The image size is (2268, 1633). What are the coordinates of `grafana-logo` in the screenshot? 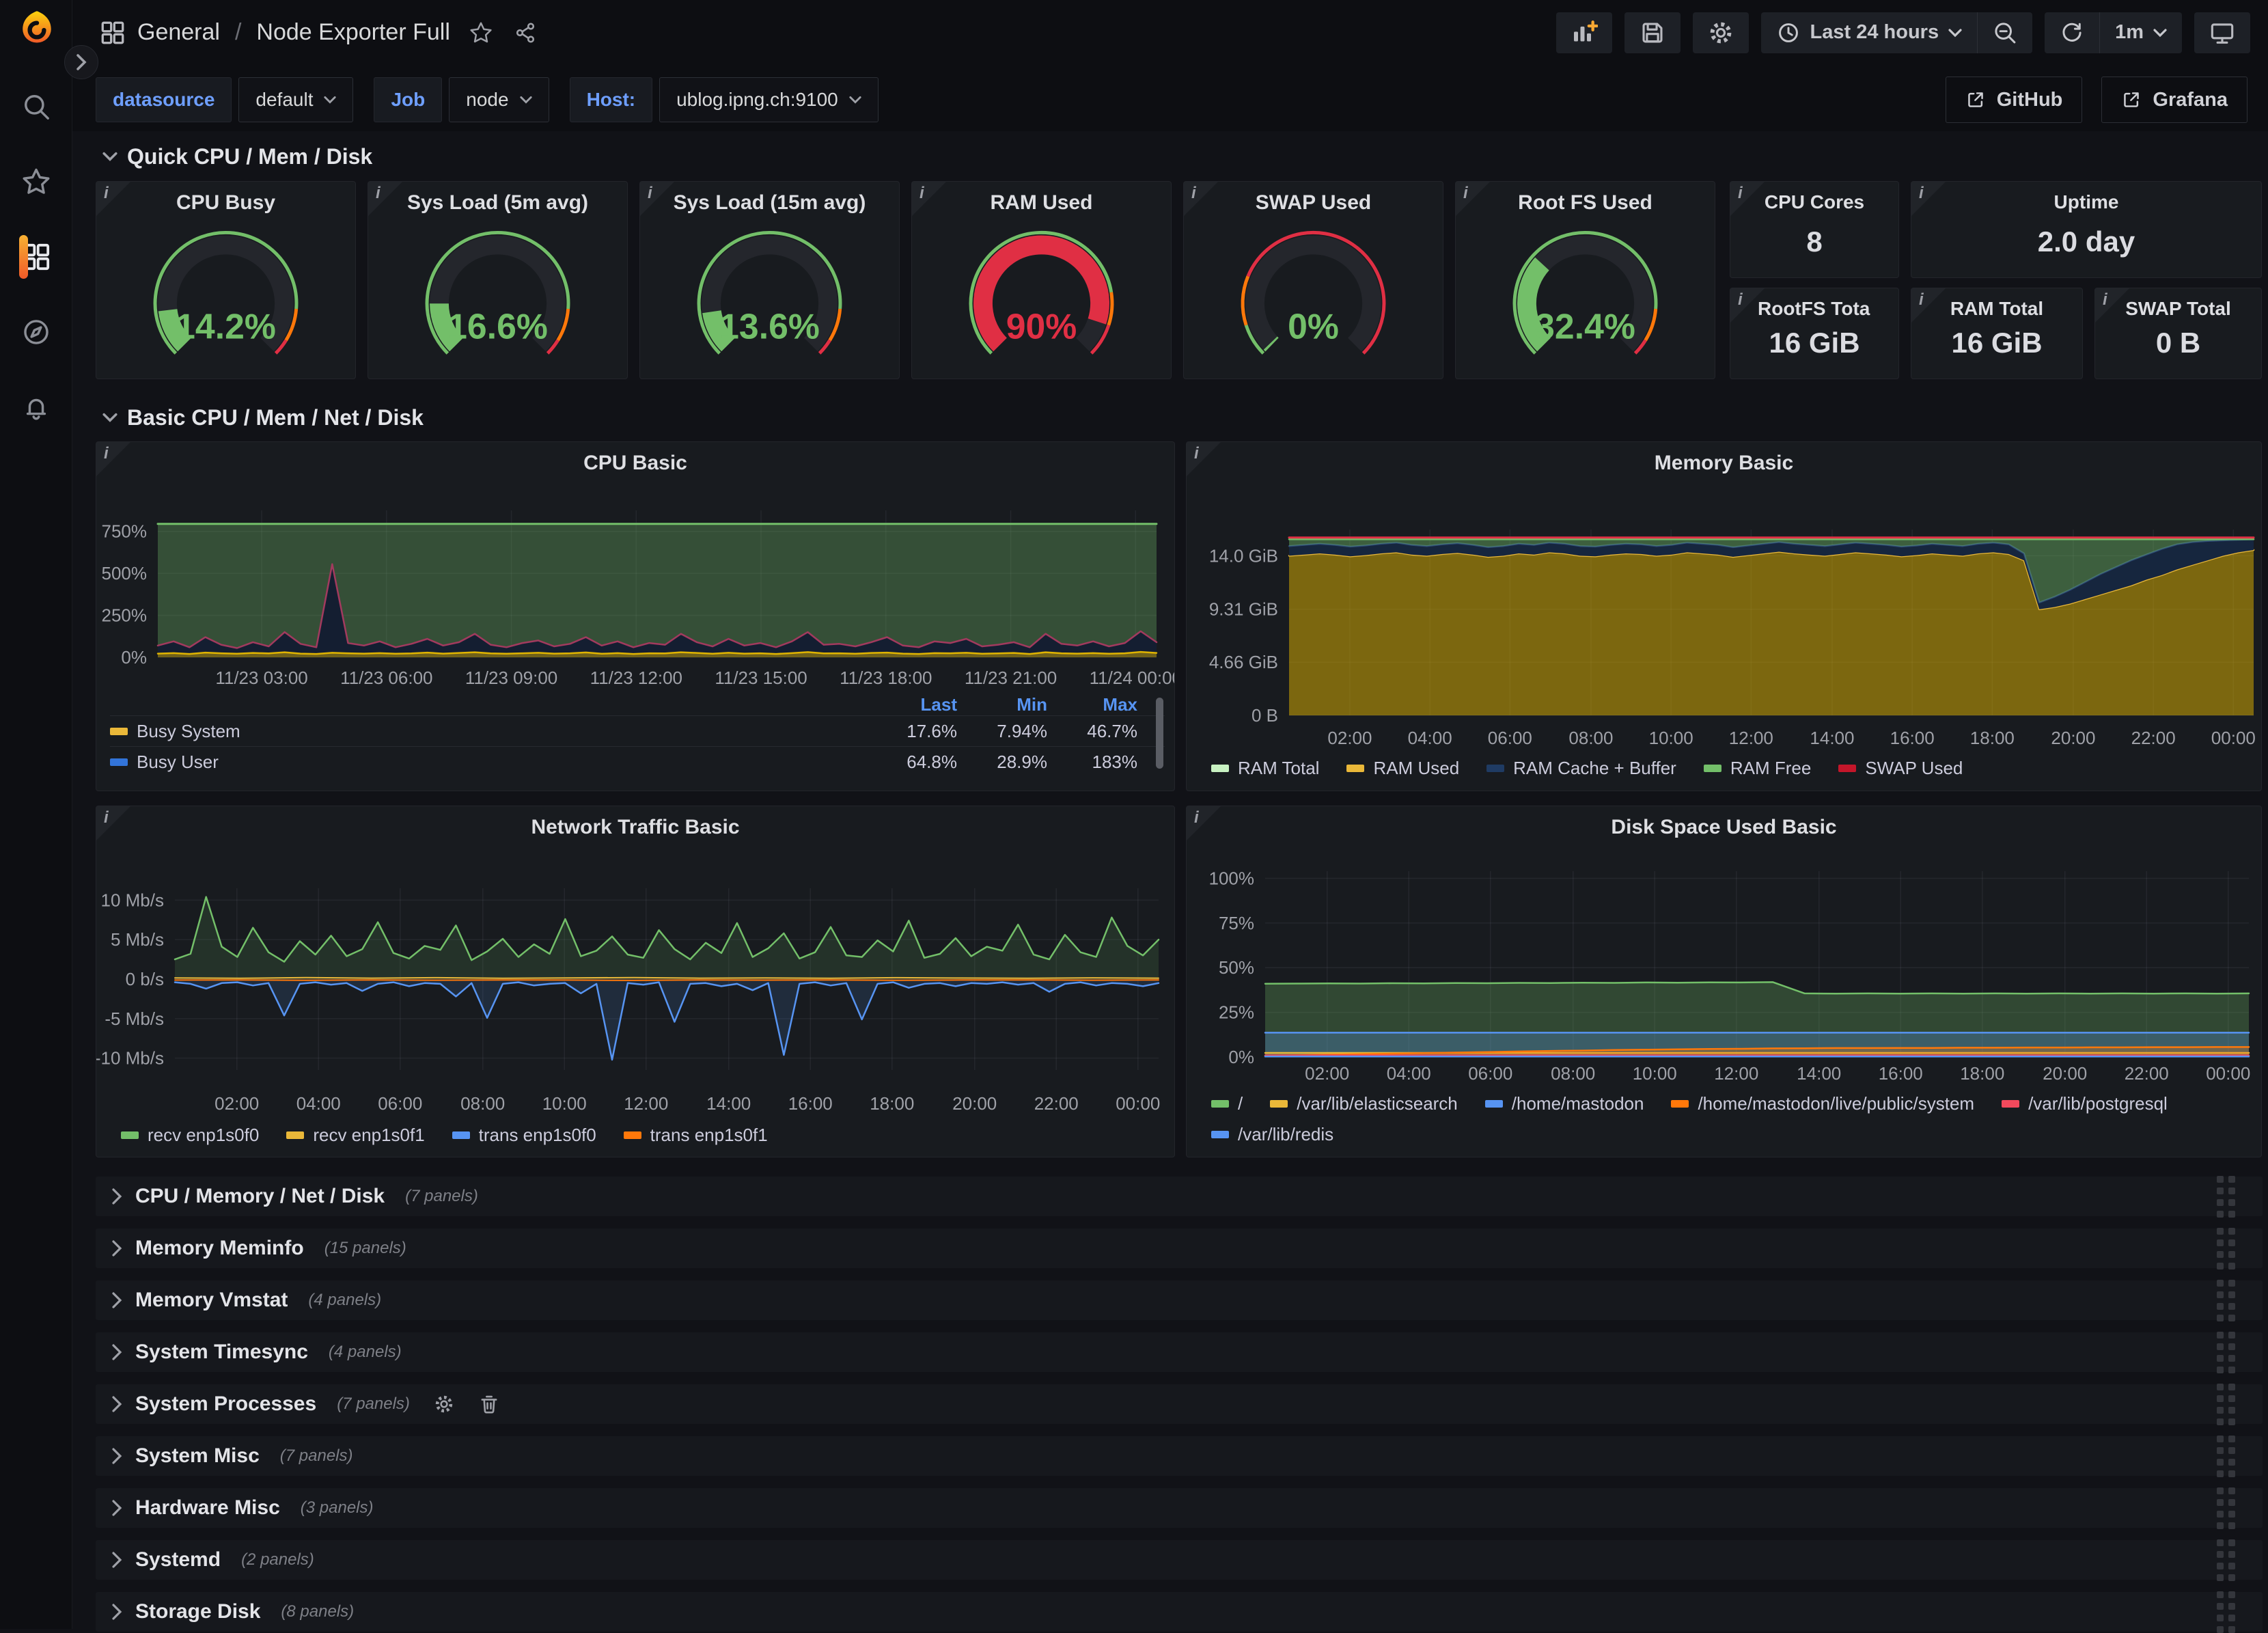 It's located at (37, 30).